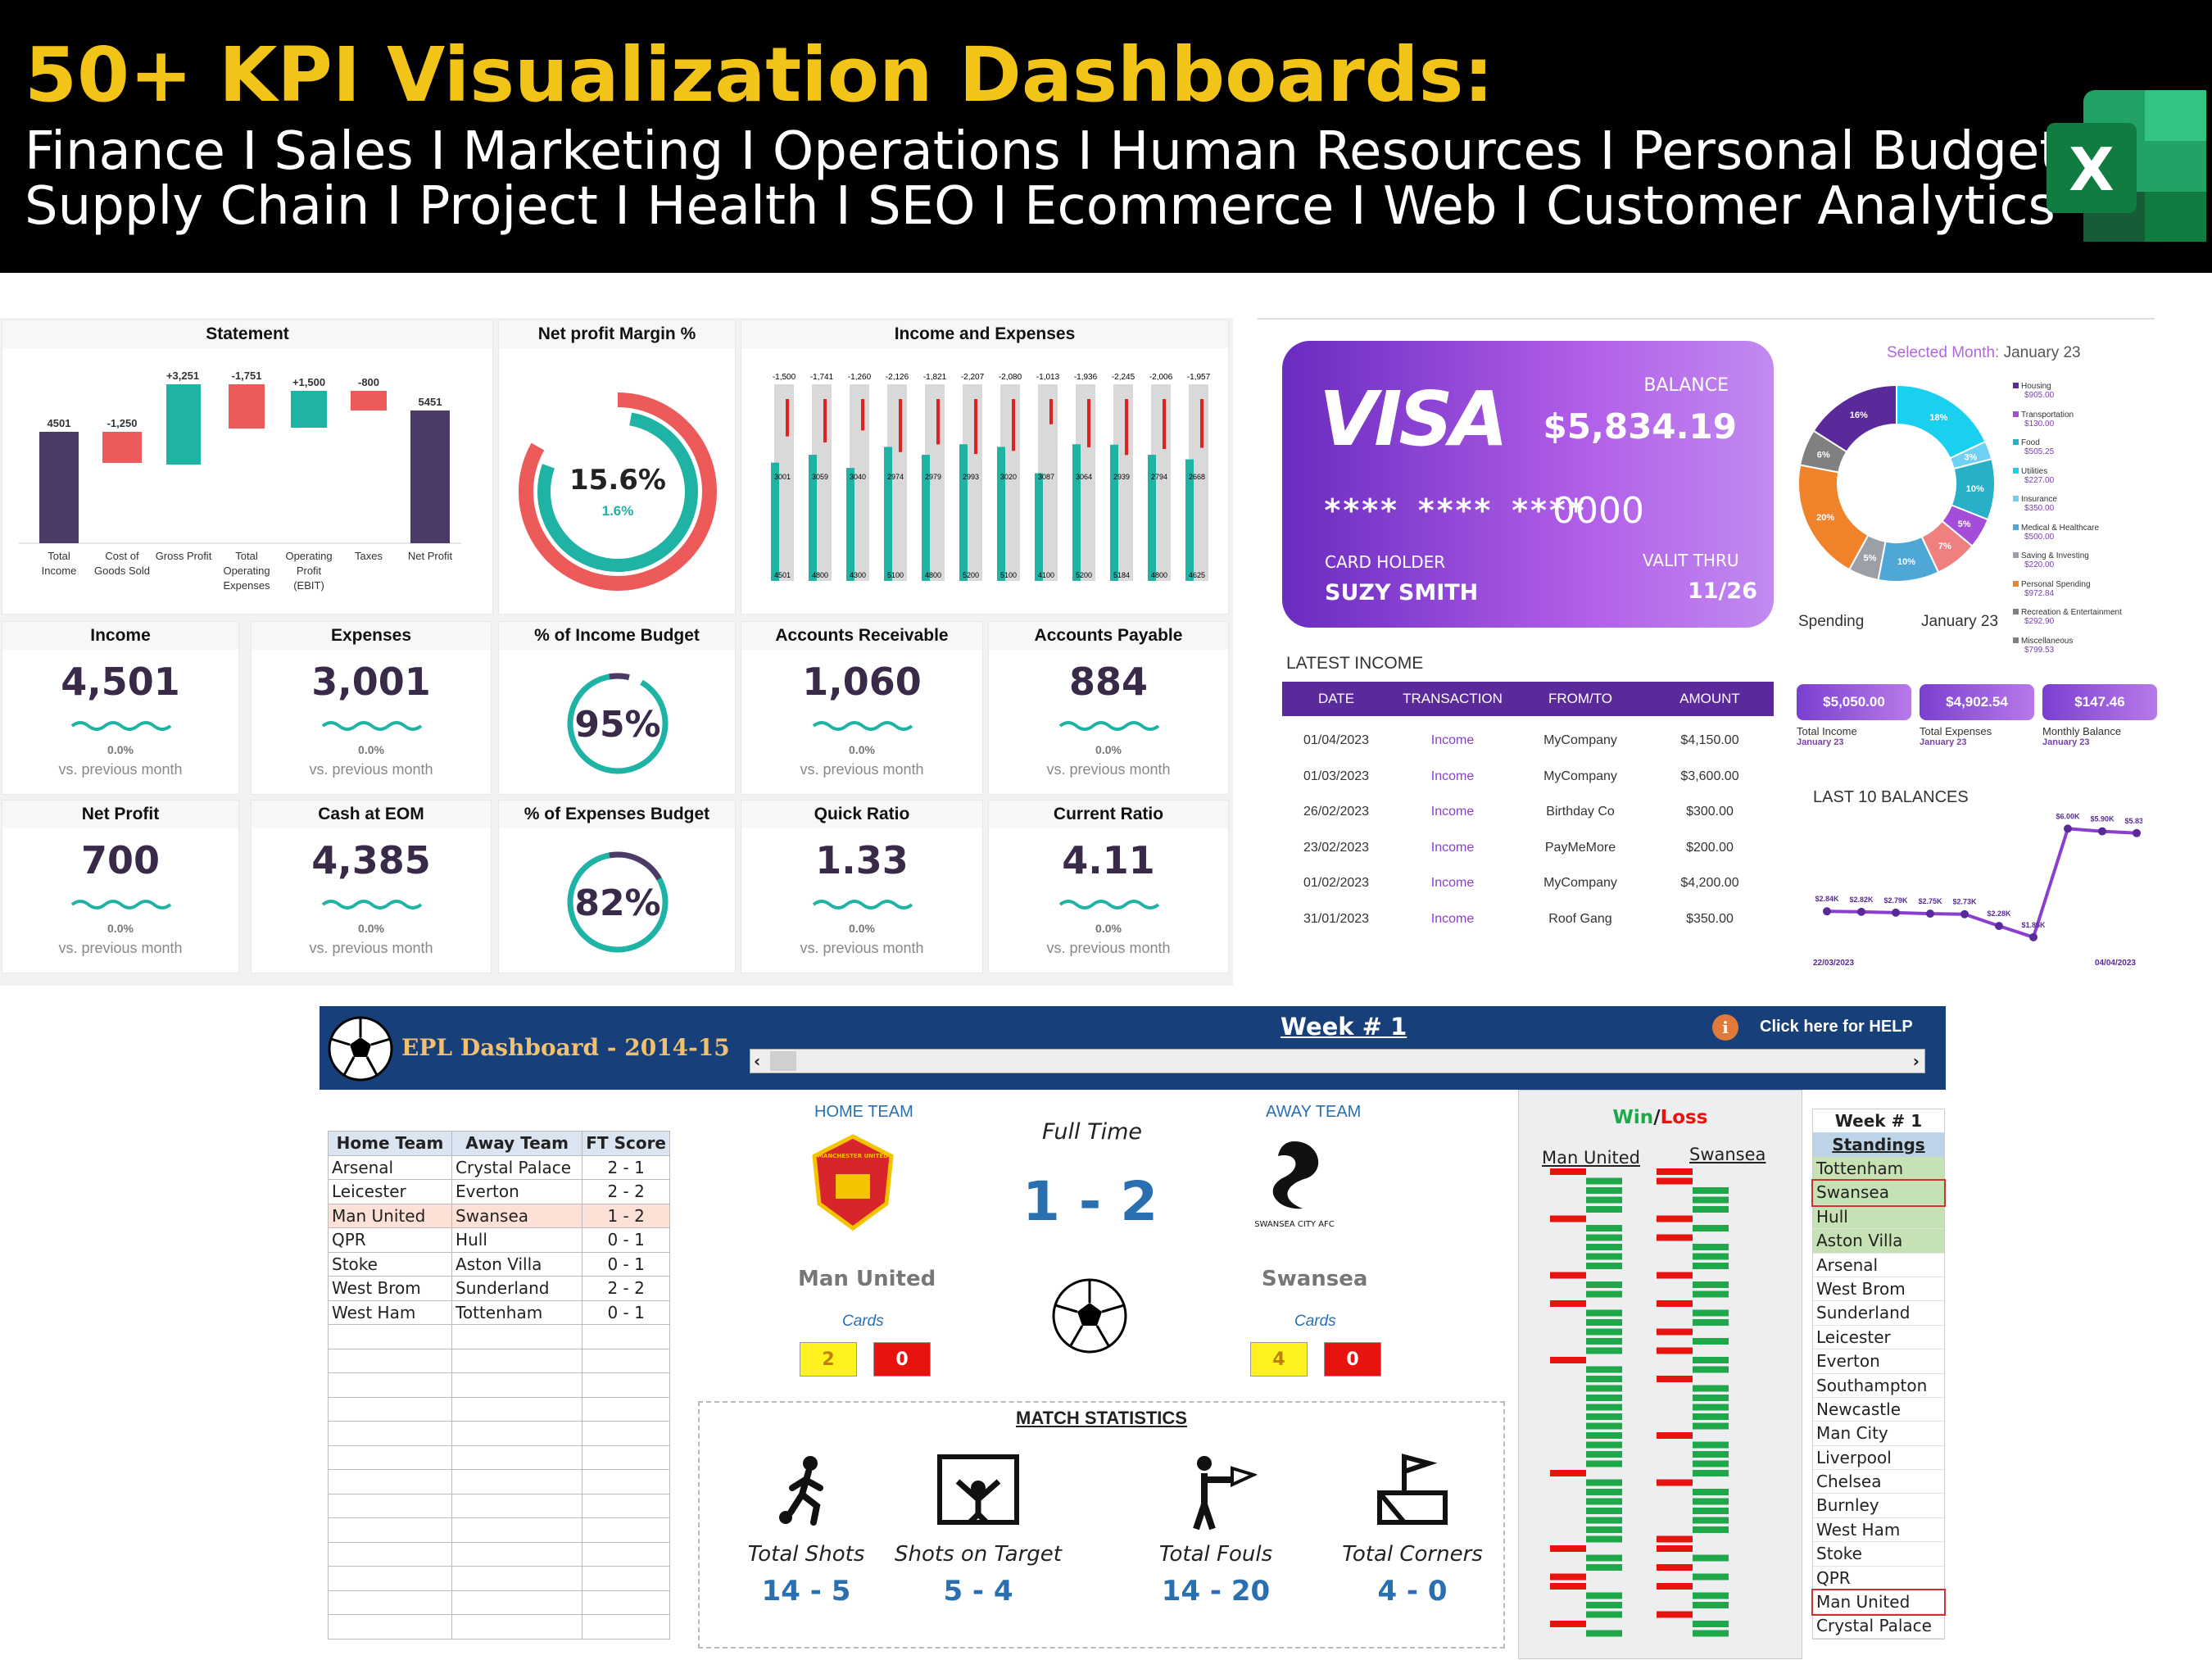 This screenshot has height=1660, width=2212. What do you see at coordinates (1878, 1626) in the screenshot?
I see `standing-row: Crystal Palace` at bounding box center [1878, 1626].